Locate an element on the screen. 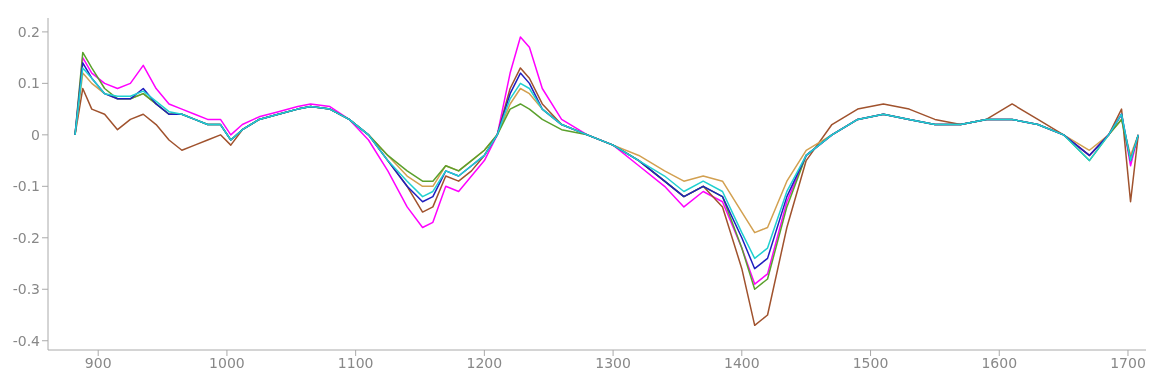  y-tick-label: -0.3 is located at coordinates (26, 289).